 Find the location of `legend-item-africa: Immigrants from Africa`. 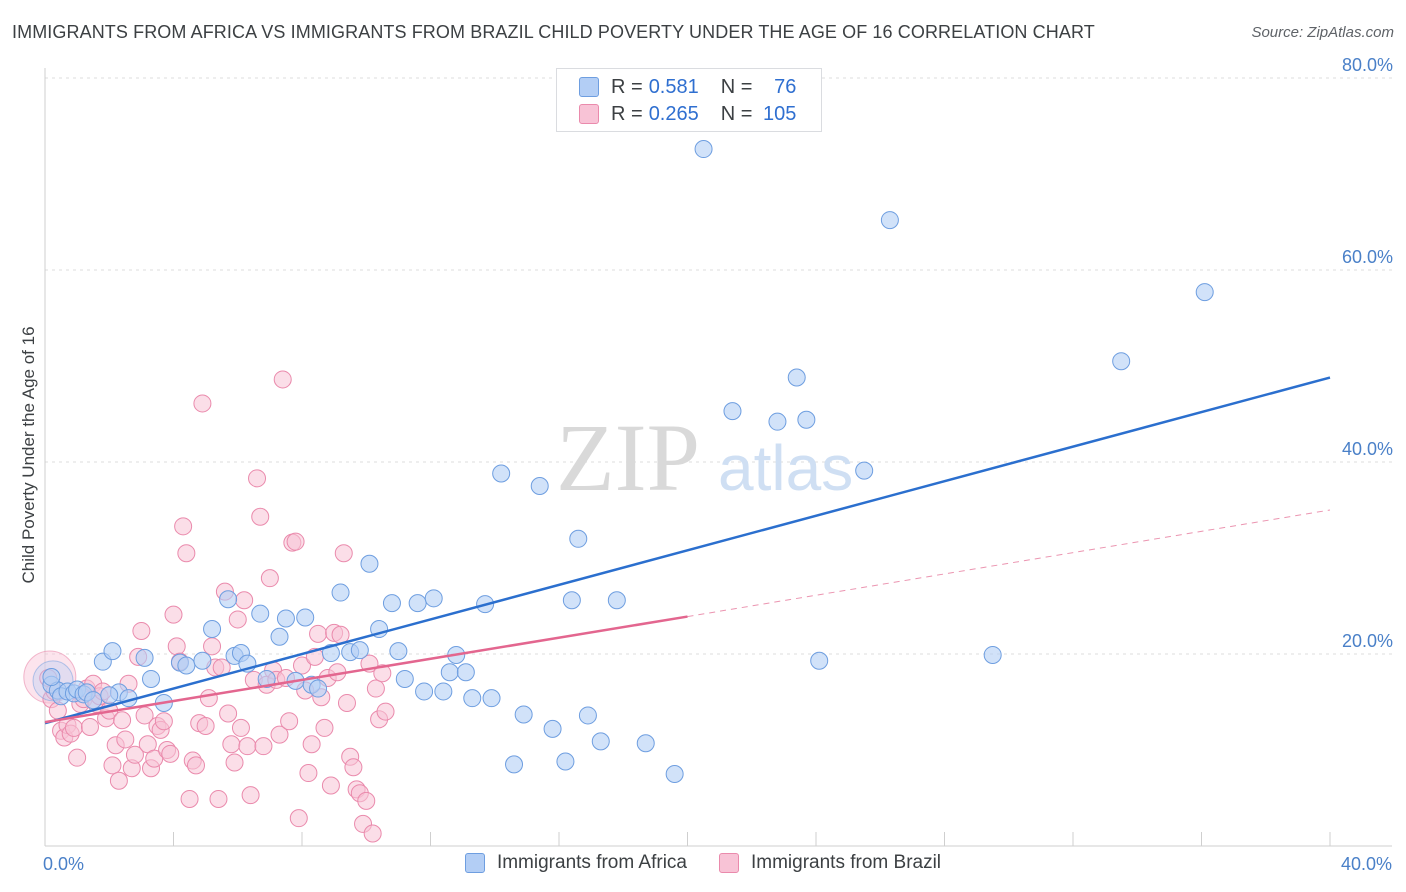

legend-item-africa: Immigrants from Africa is located at coordinates (575, 863).